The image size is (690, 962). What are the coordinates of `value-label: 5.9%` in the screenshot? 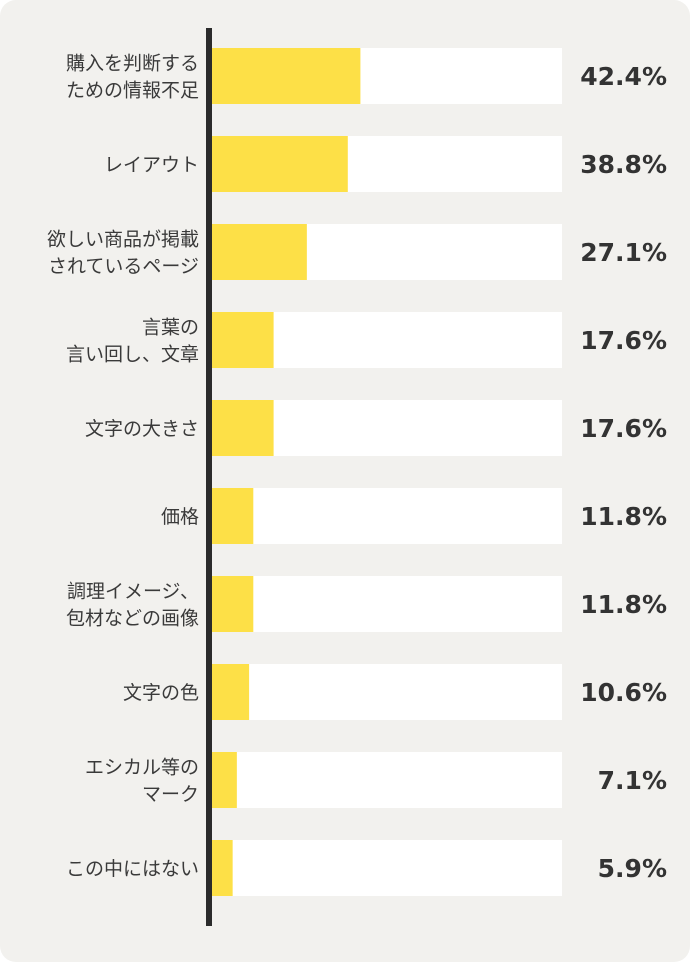 It's located at (632, 868).